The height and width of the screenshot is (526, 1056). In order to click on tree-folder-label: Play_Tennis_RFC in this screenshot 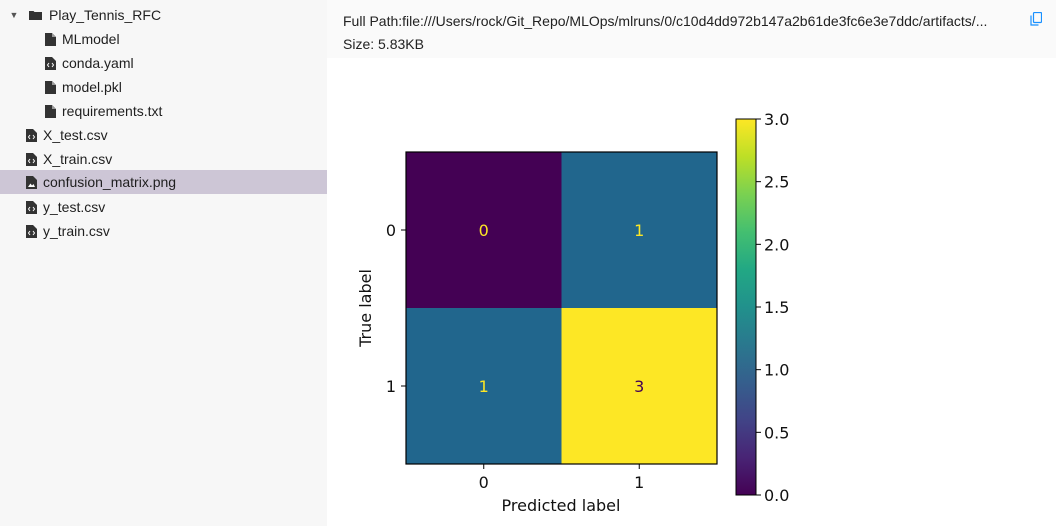, I will do `click(105, 15)`.